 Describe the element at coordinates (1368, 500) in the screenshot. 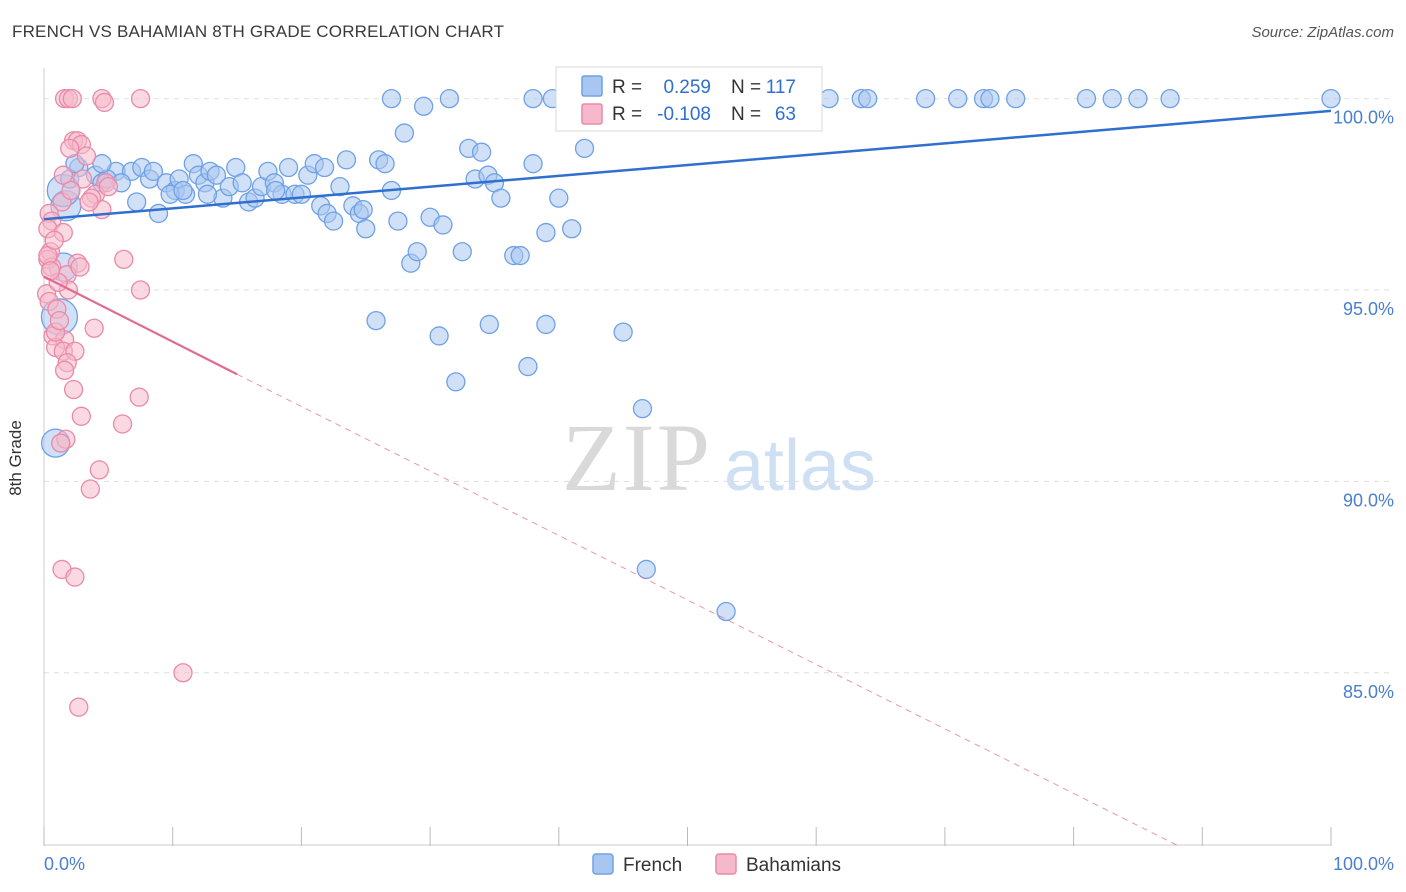

I see `y-tick-label-1: 90.0%` at that location.